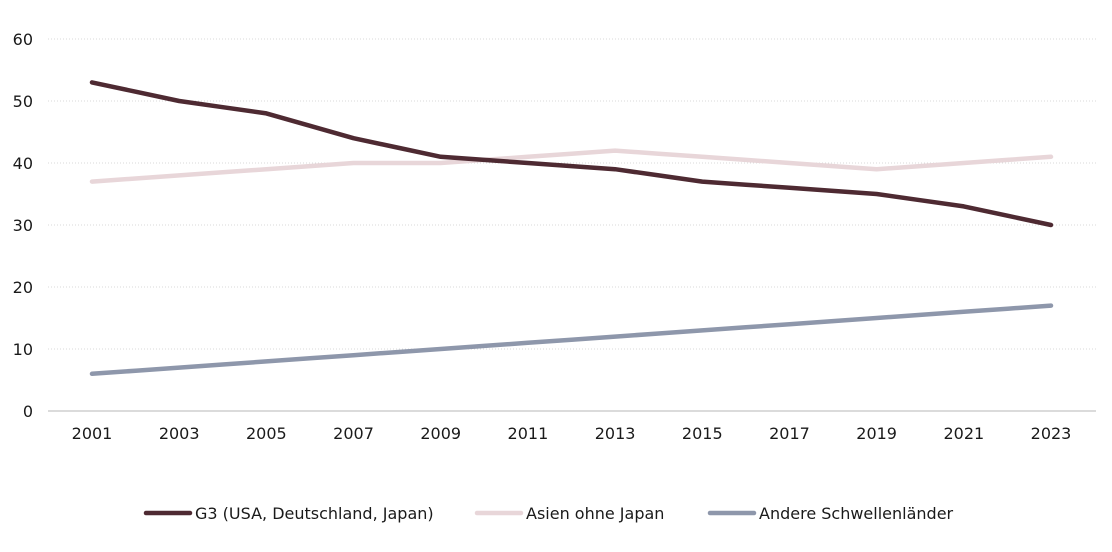 The width and height of the screenshot is (1112, 552). What do you see at coordinates (876, 433) in the screenshot?
I see `x-tick-label: 2019` at bounding box center [876, 433].